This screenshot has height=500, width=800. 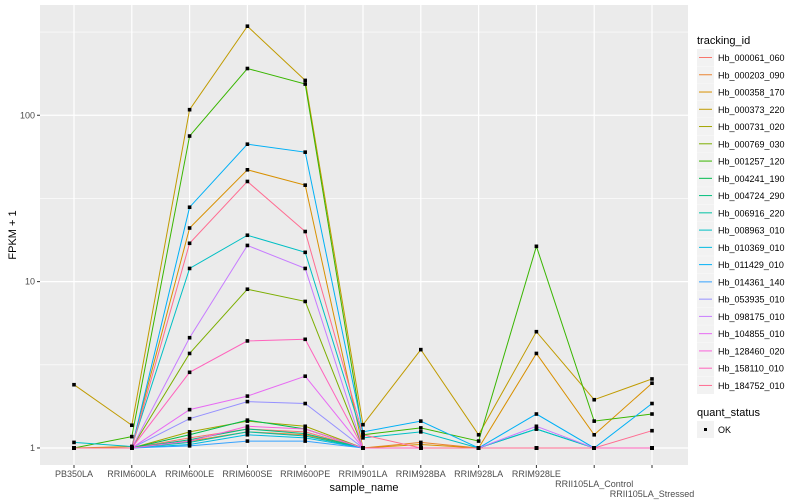 What do you see at coordinates (751, 248) in the screenshot?
I see `legend-label: Hb_010369_010` at bounding box center [751, 248].